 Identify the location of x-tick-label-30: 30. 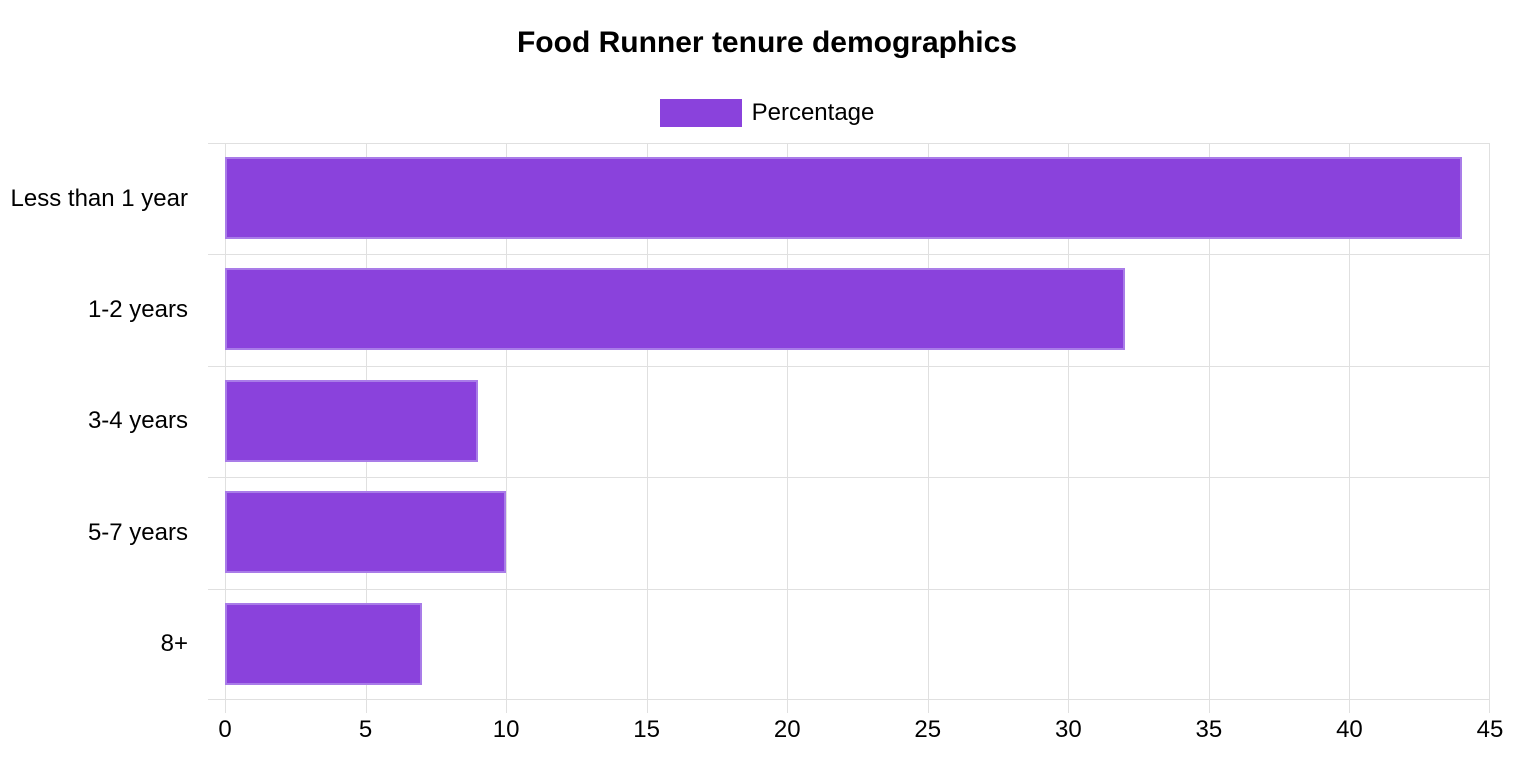
(1068, 729).